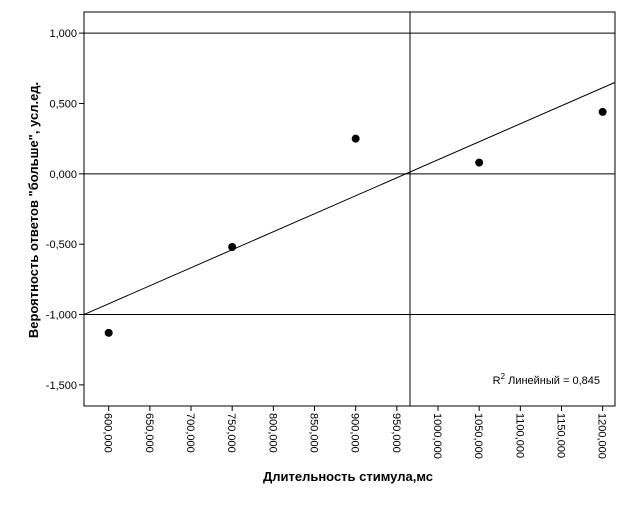  I want to click on x-tick-label-10: 1100,000, so click(519, 435).